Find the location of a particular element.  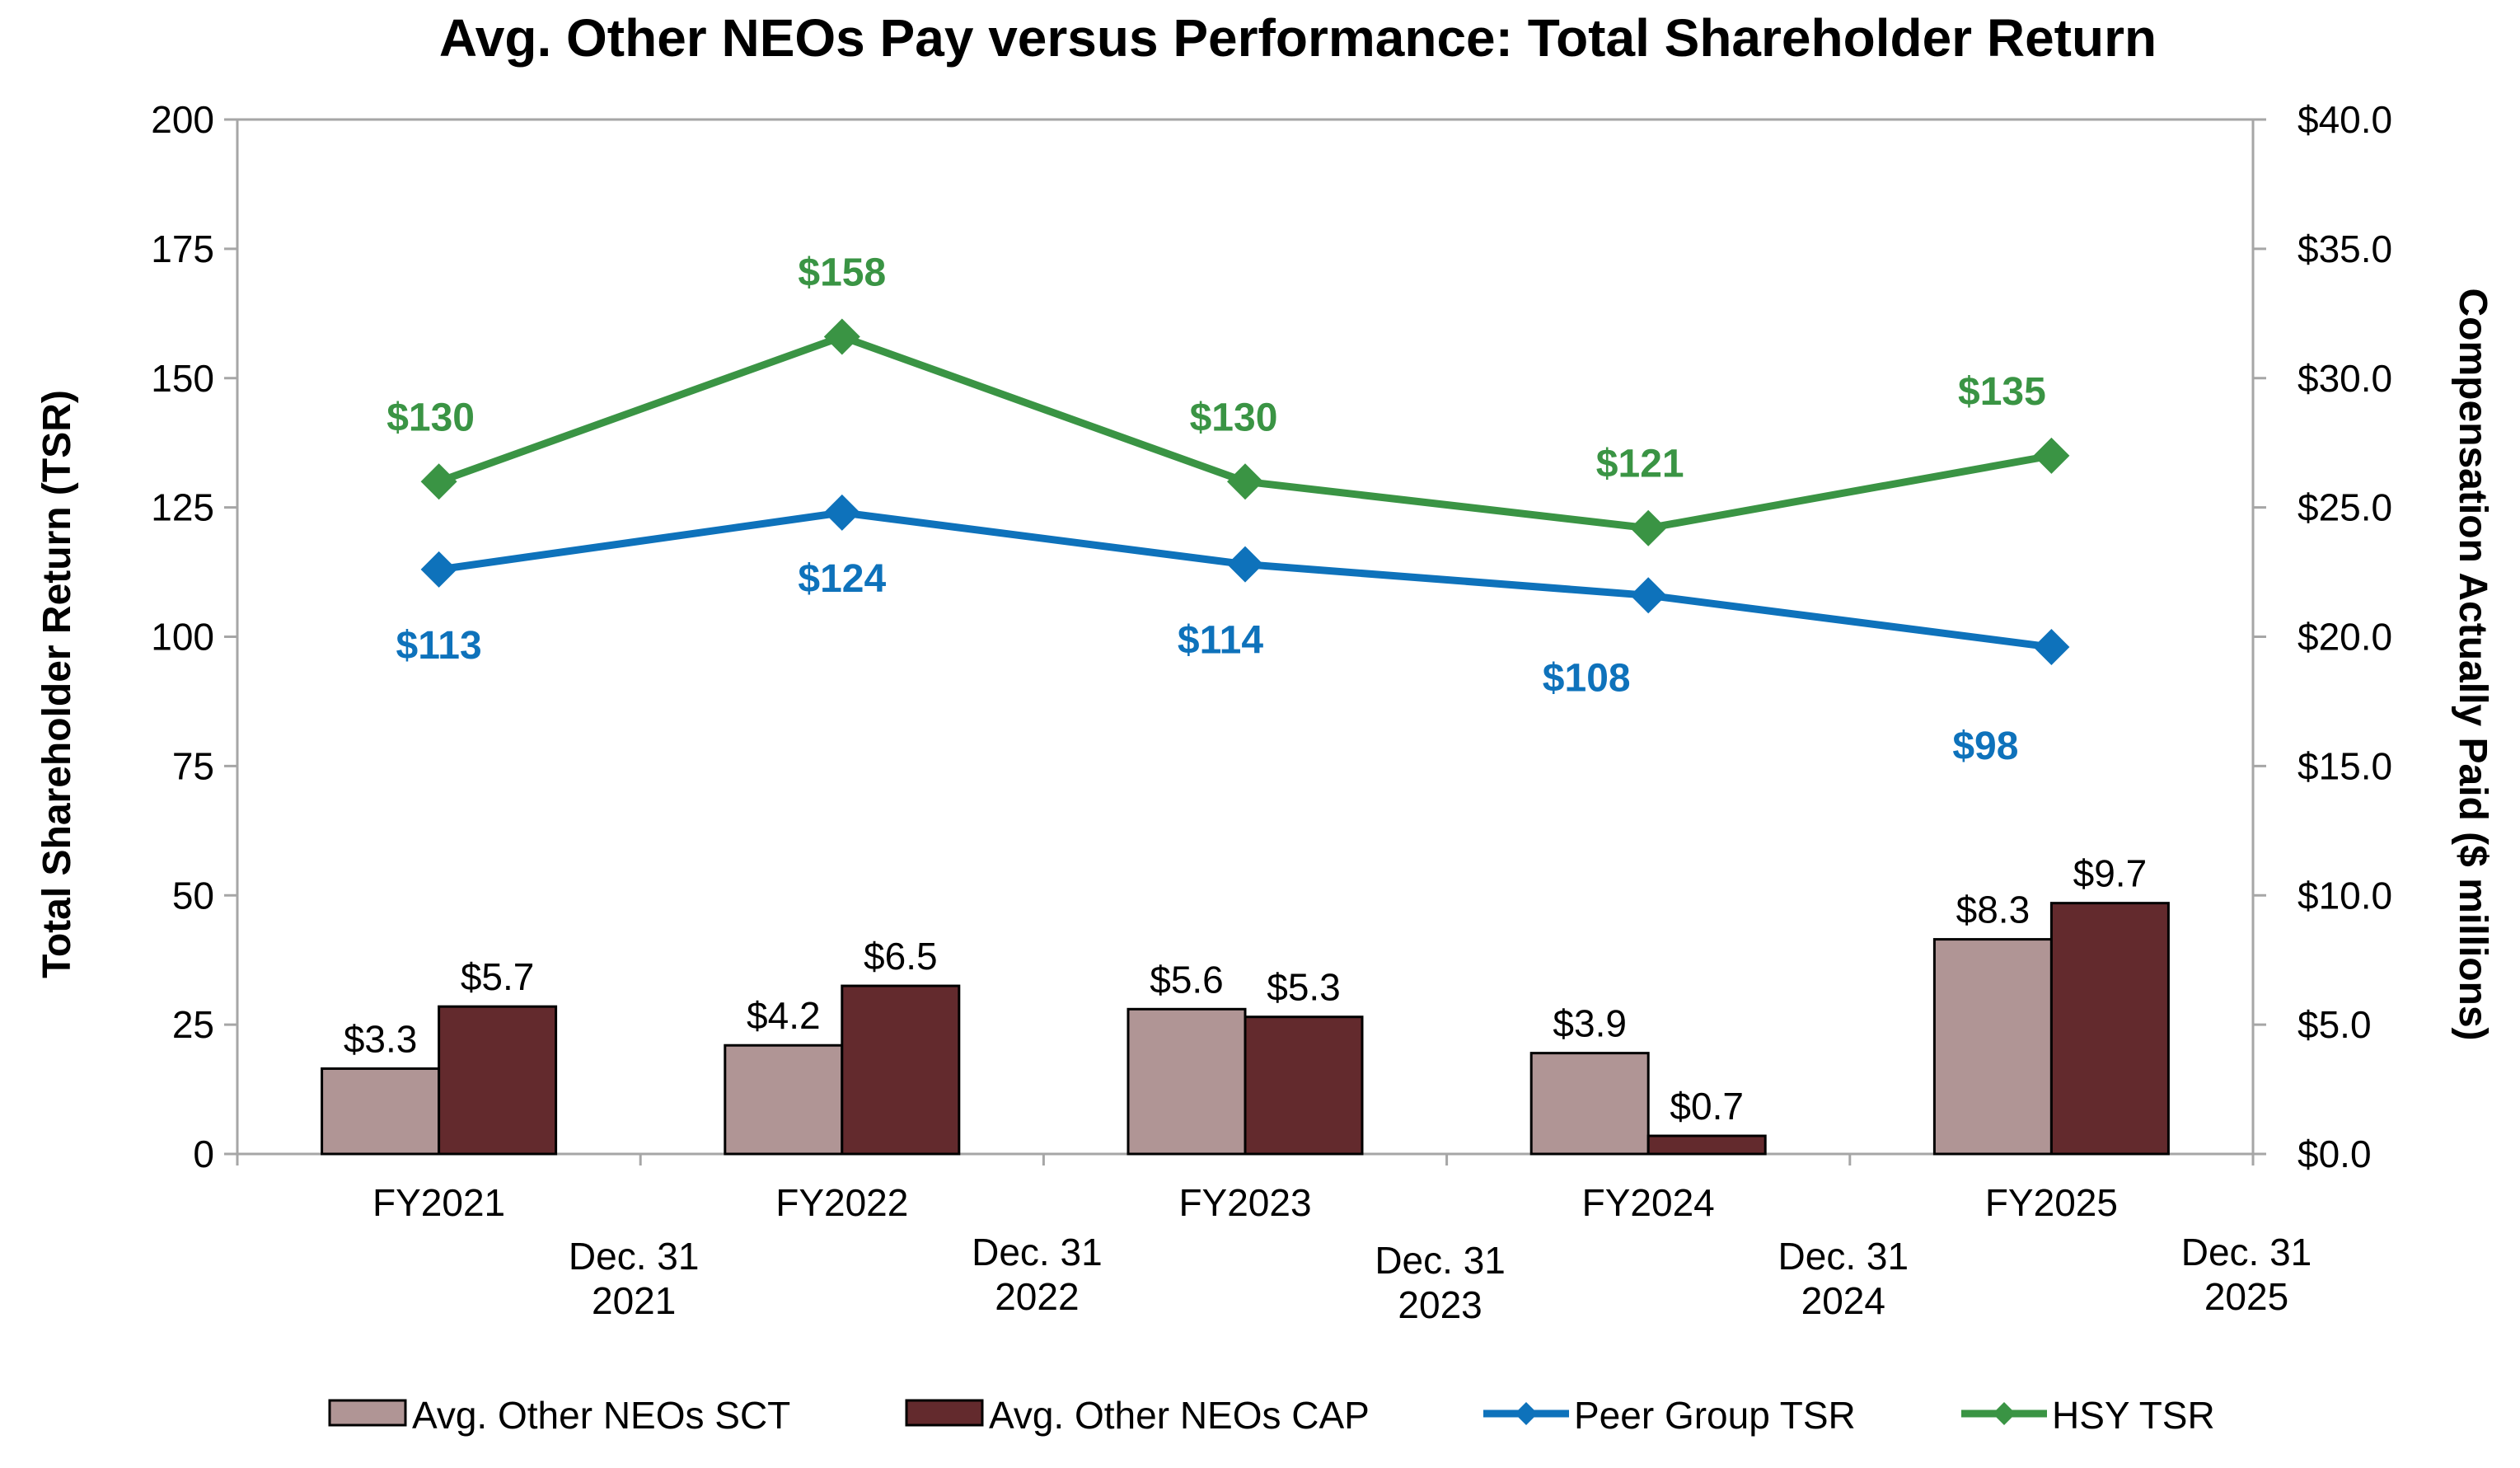

left-axis-tick-label: 100 is located at coordinates (182, 637).